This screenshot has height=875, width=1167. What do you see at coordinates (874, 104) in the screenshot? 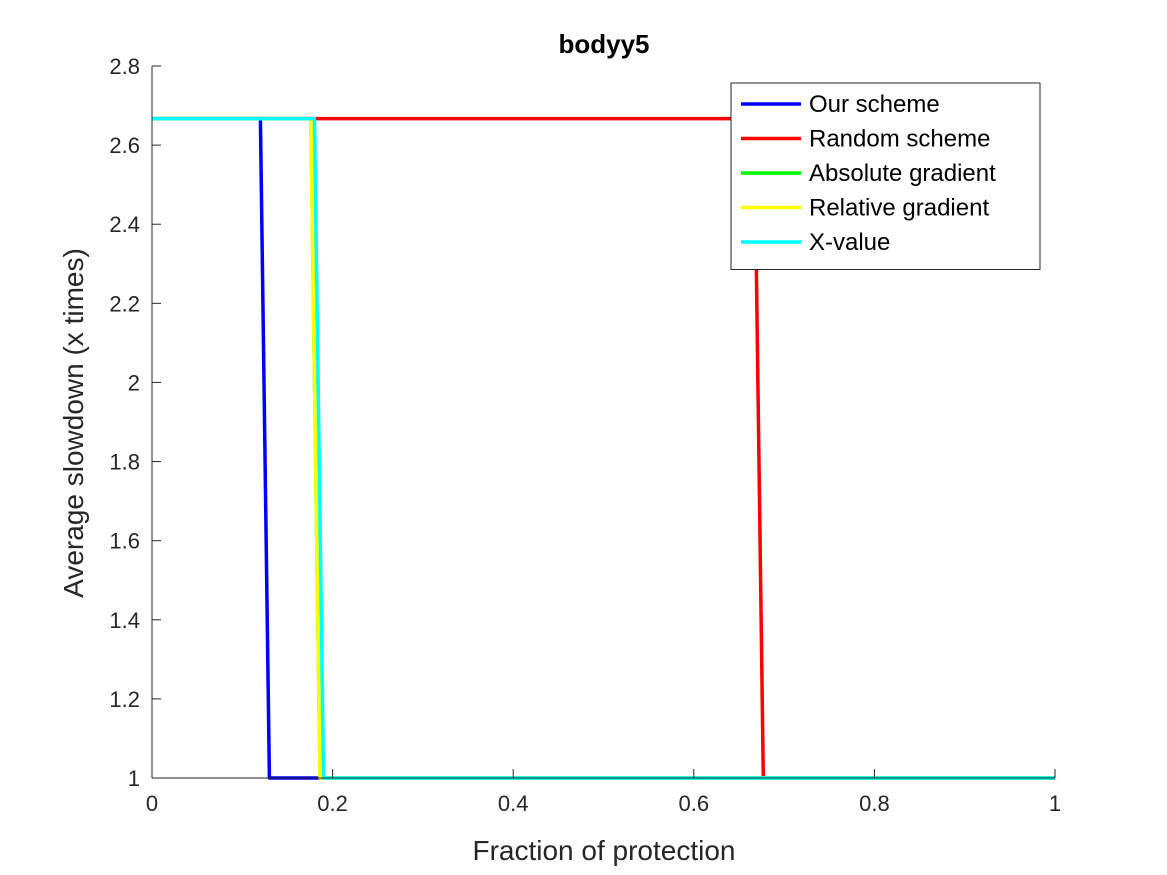
I see `legend-label-0: Our scheme` at bounding box center [874, 104].